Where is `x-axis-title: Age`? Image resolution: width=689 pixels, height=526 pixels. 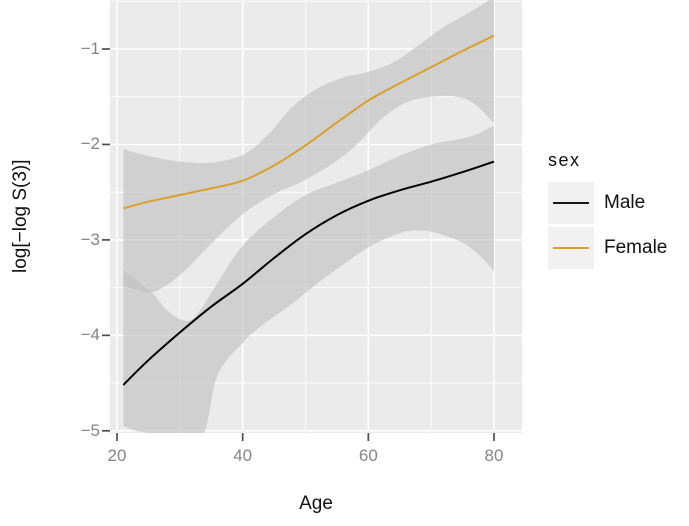
x-axis-title: Age is located at coordinates (316, 503).